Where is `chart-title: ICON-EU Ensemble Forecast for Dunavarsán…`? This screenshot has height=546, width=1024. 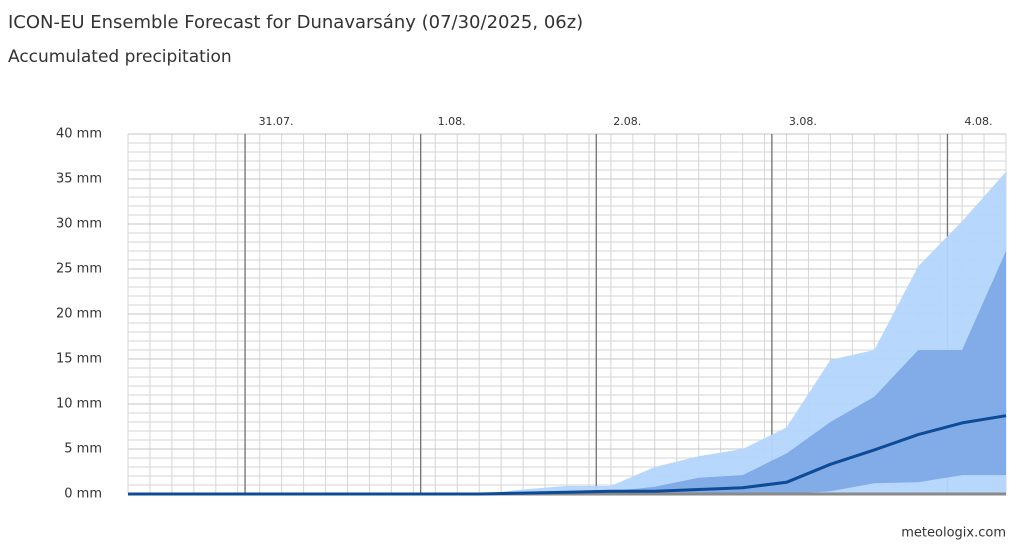 chart-title: ICON-EU Ensemble Forecast for Dunavarsán… is located at coordinates (295, 22).